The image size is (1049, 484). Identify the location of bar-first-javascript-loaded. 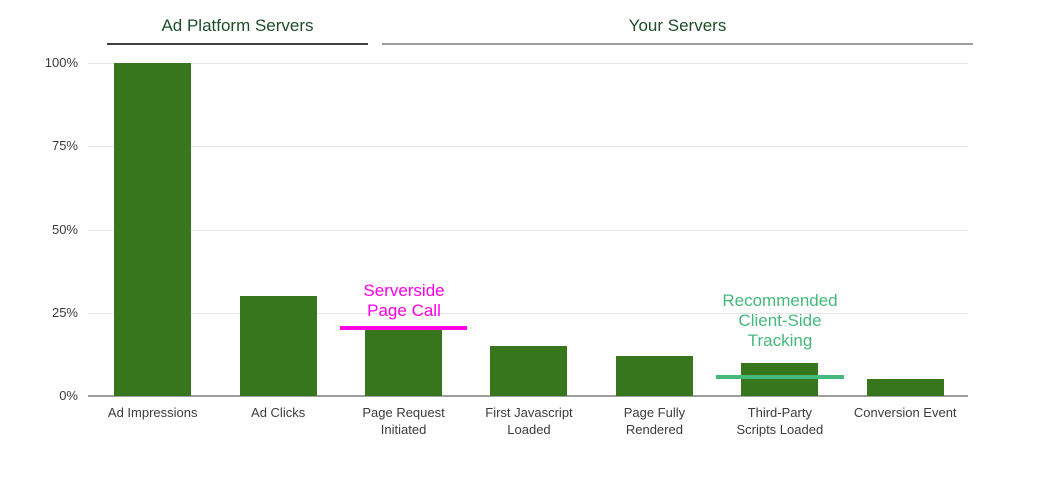
(529, 371).